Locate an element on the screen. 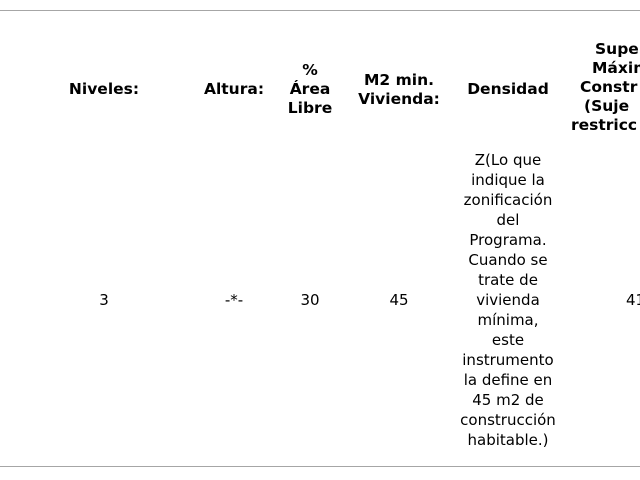 This screenshot has width=640, height=480. cell-niveles: 3 is located at coordinates (104, 300).